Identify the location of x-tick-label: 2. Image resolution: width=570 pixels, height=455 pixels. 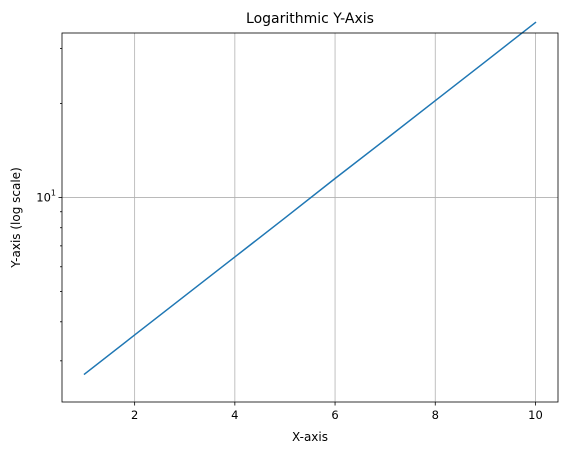
(134, 415).